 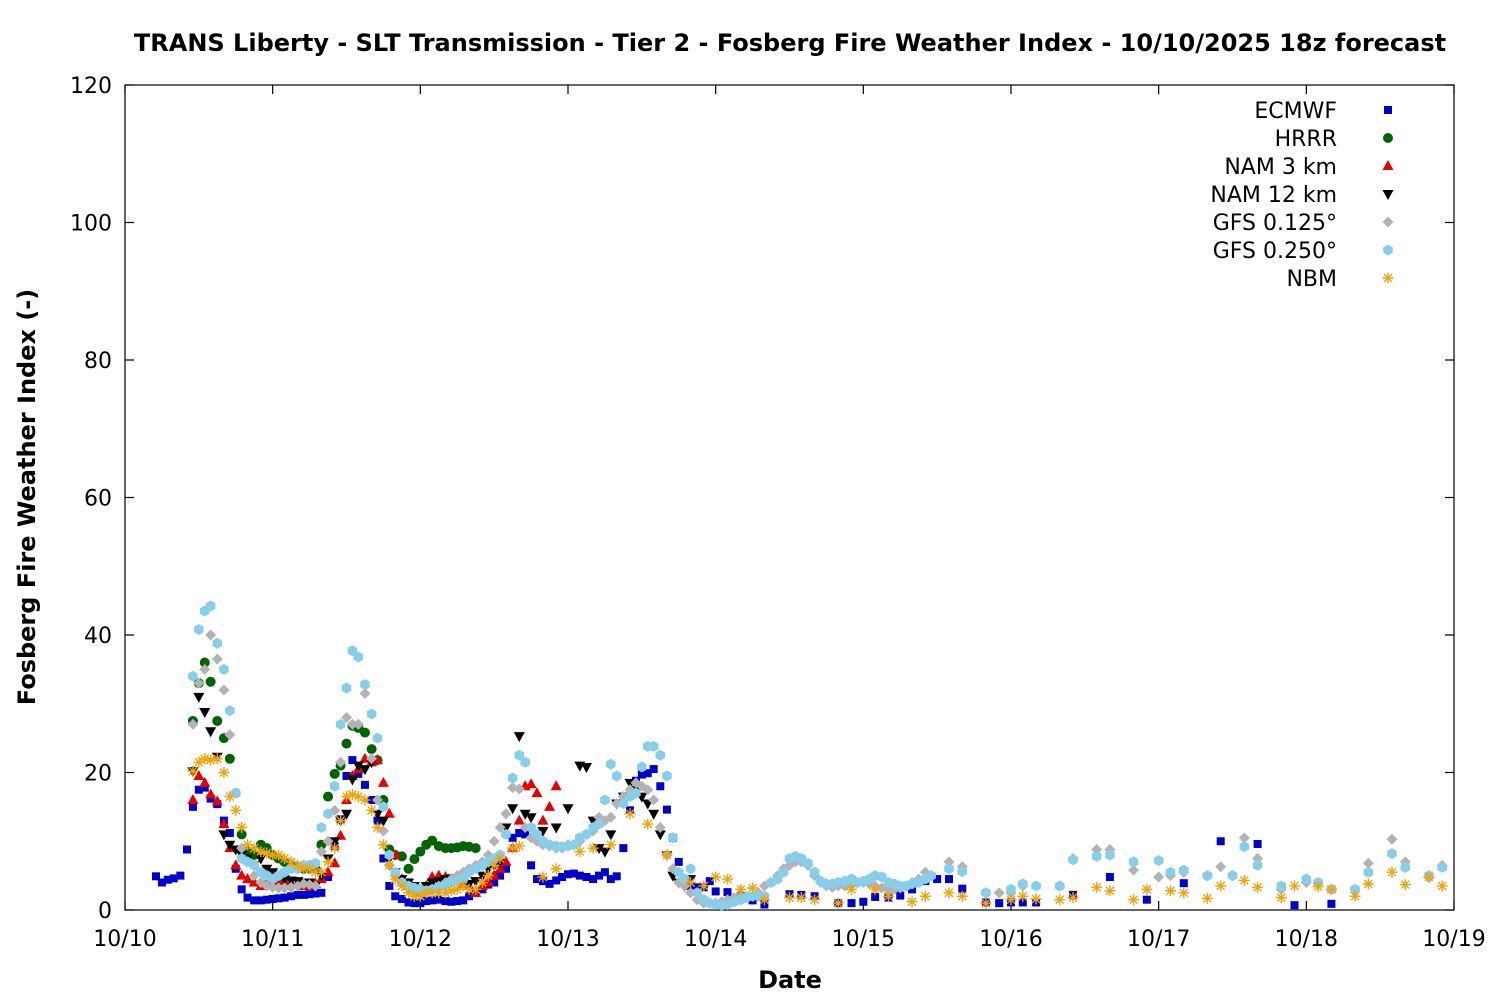 What do you see at coordinates (1388, 138) in the screenshot?
I see `legend-marker` at bounding box center [1388, 138].